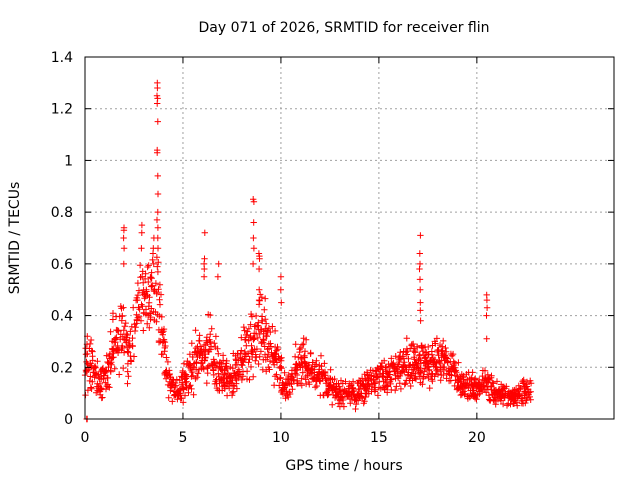 The image size is (640, 480). I want to click on y-tick-label: 0.8, so click(62, 213).